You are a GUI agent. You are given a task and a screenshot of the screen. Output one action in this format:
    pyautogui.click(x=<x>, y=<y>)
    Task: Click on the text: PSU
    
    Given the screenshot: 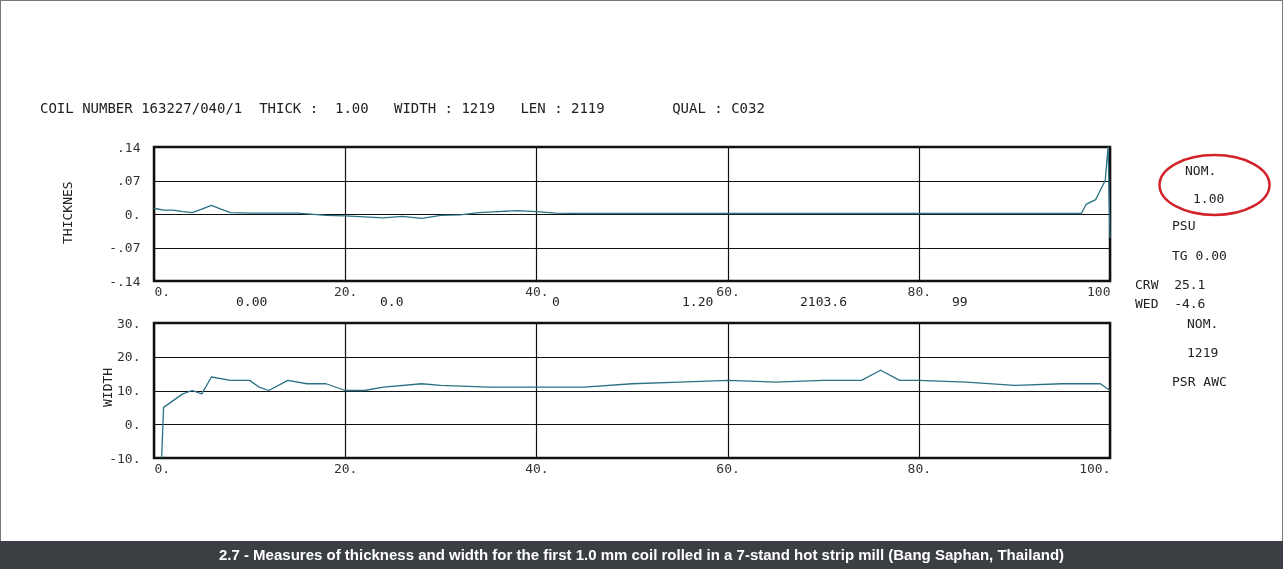 What is the action you would take?
    pyautogui.click(x=1184, y=225)
    